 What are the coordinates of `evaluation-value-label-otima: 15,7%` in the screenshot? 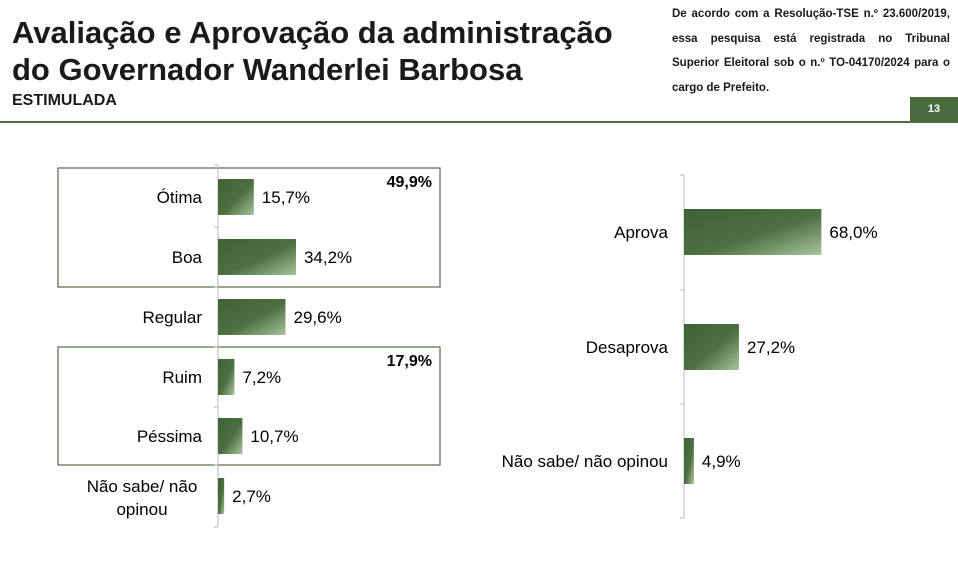 It's located at (286, 197).